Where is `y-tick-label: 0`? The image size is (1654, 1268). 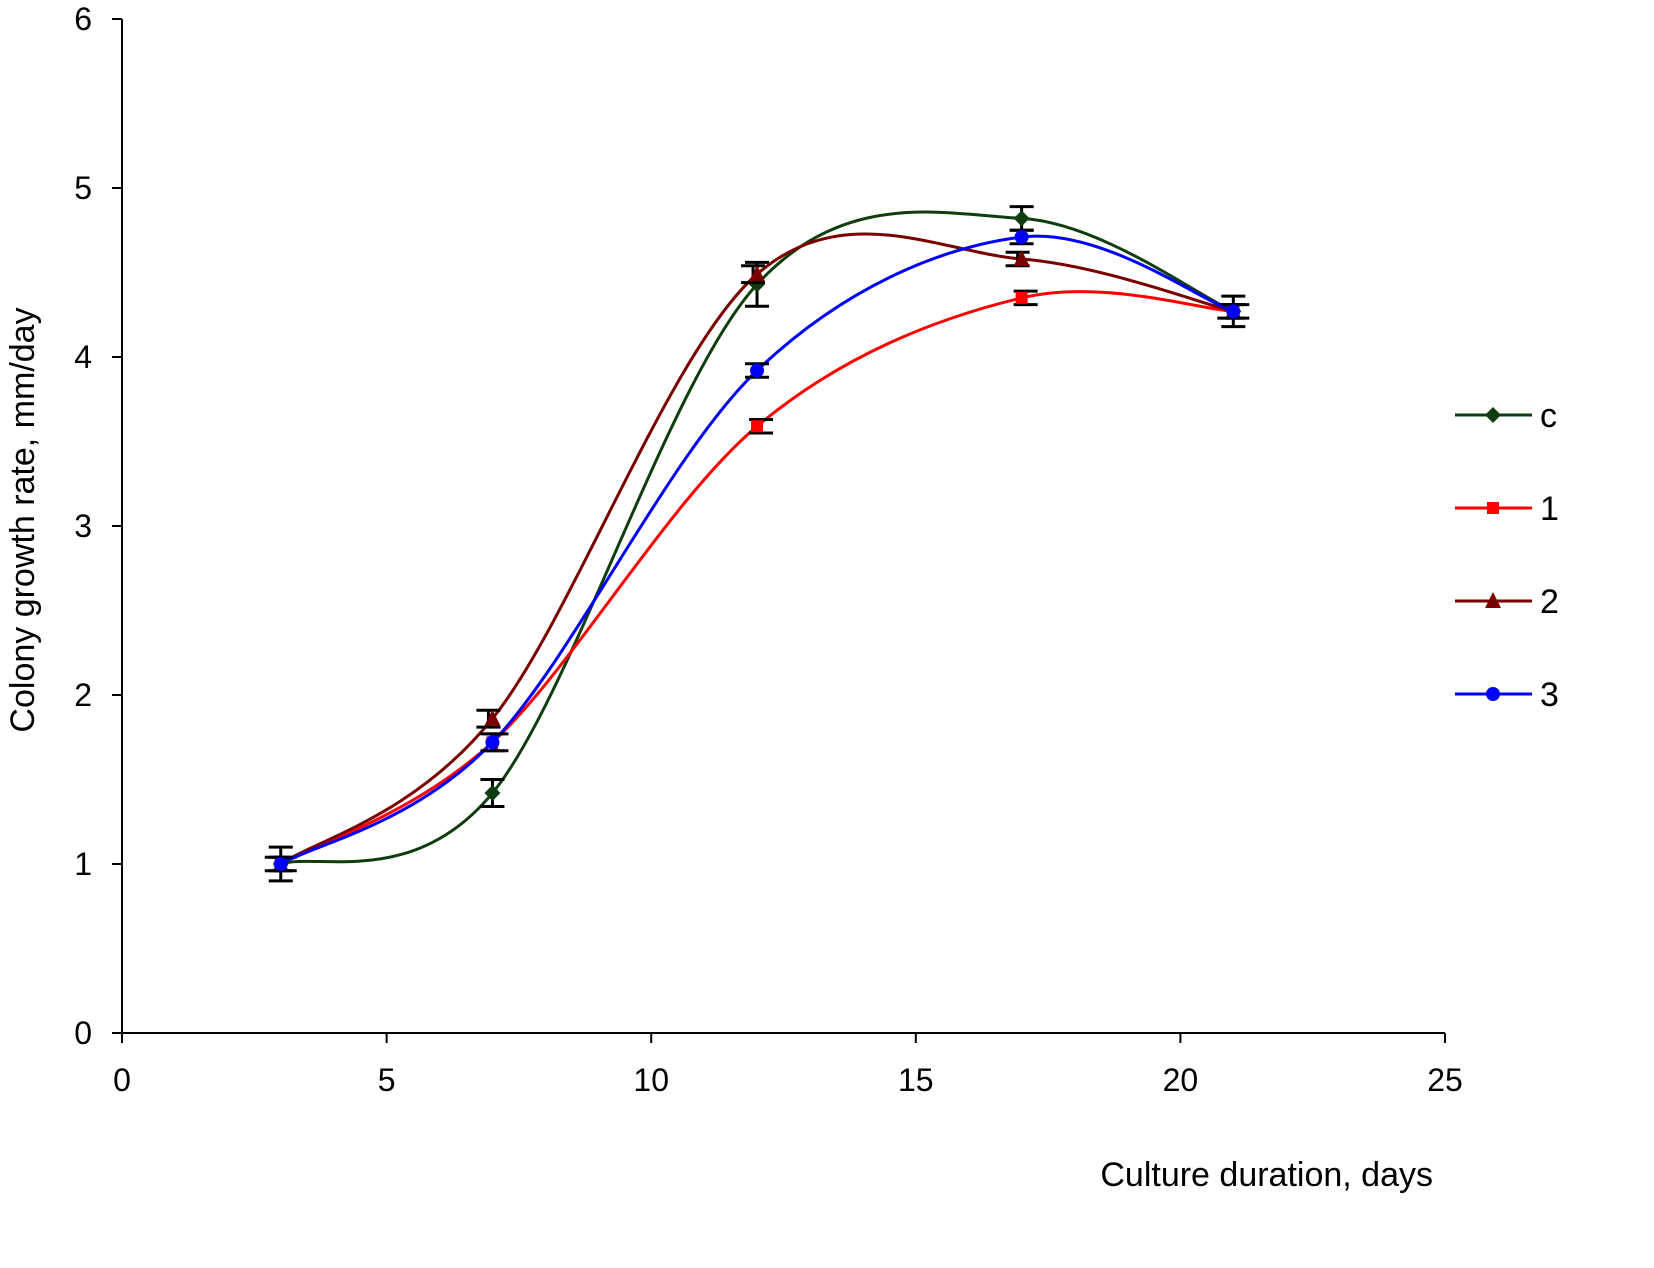
y-tick-label: 0 is located at coordinates (83, 1033).